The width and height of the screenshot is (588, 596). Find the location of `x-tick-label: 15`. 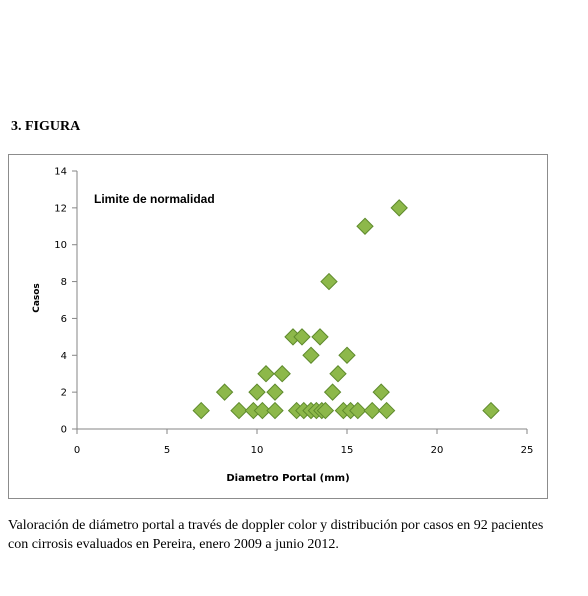

x-tick-label: 15 is located at coordinates (347, 450).